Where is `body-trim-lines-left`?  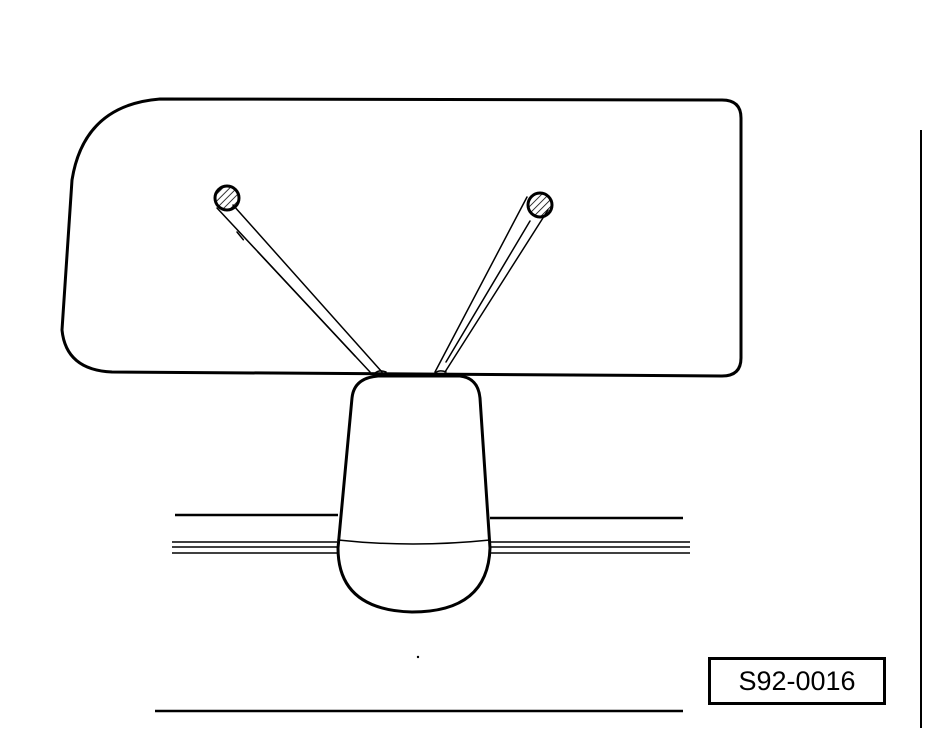 body-trim-lines-left is located at coordinates (255, 533).